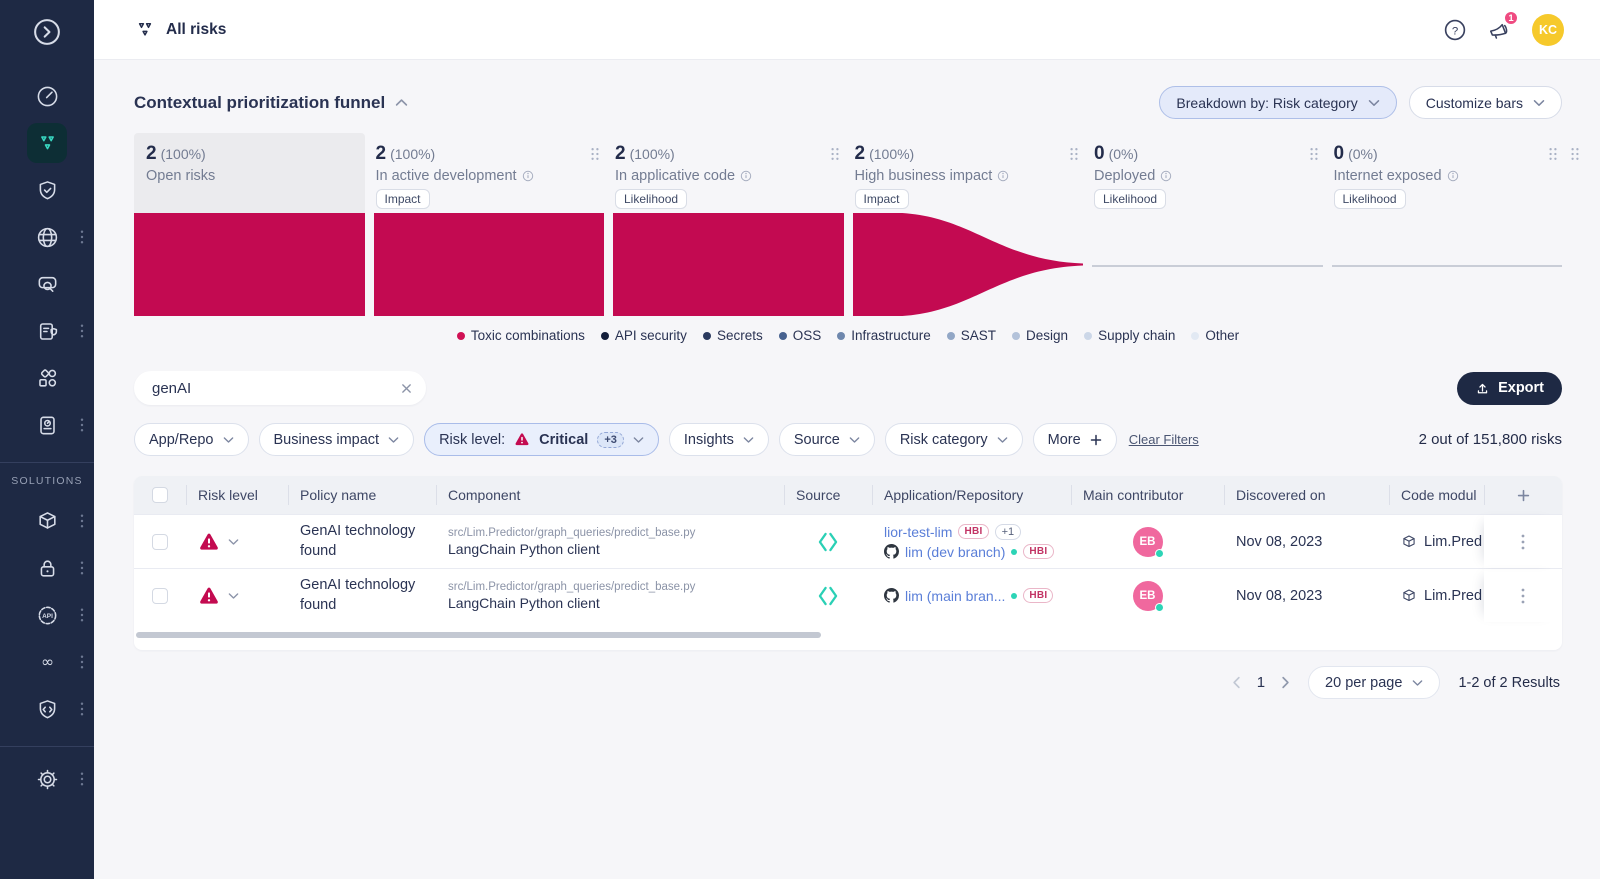 The image size is (1600, 879). Describe the element at coordinates (1455, 30) in the screenshot. I see `help-button` at that location.